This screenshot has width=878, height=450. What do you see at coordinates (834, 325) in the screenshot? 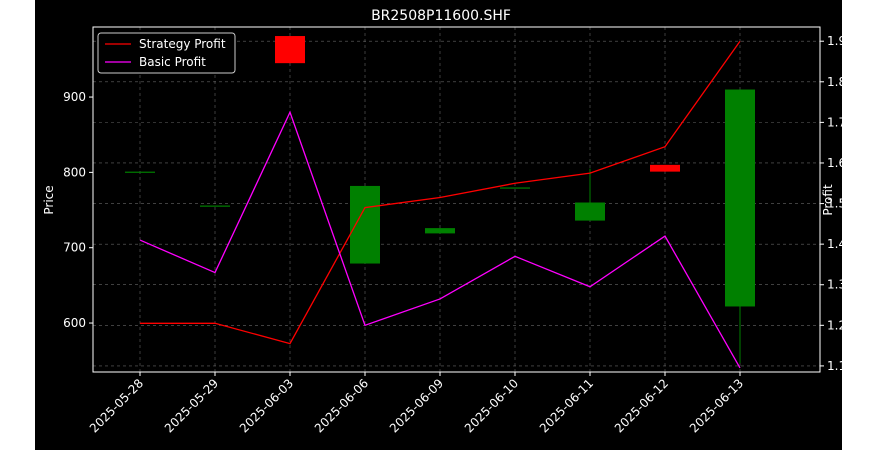
I see `y-right-tick-label: 1.2` at bounding box center [834, 325].